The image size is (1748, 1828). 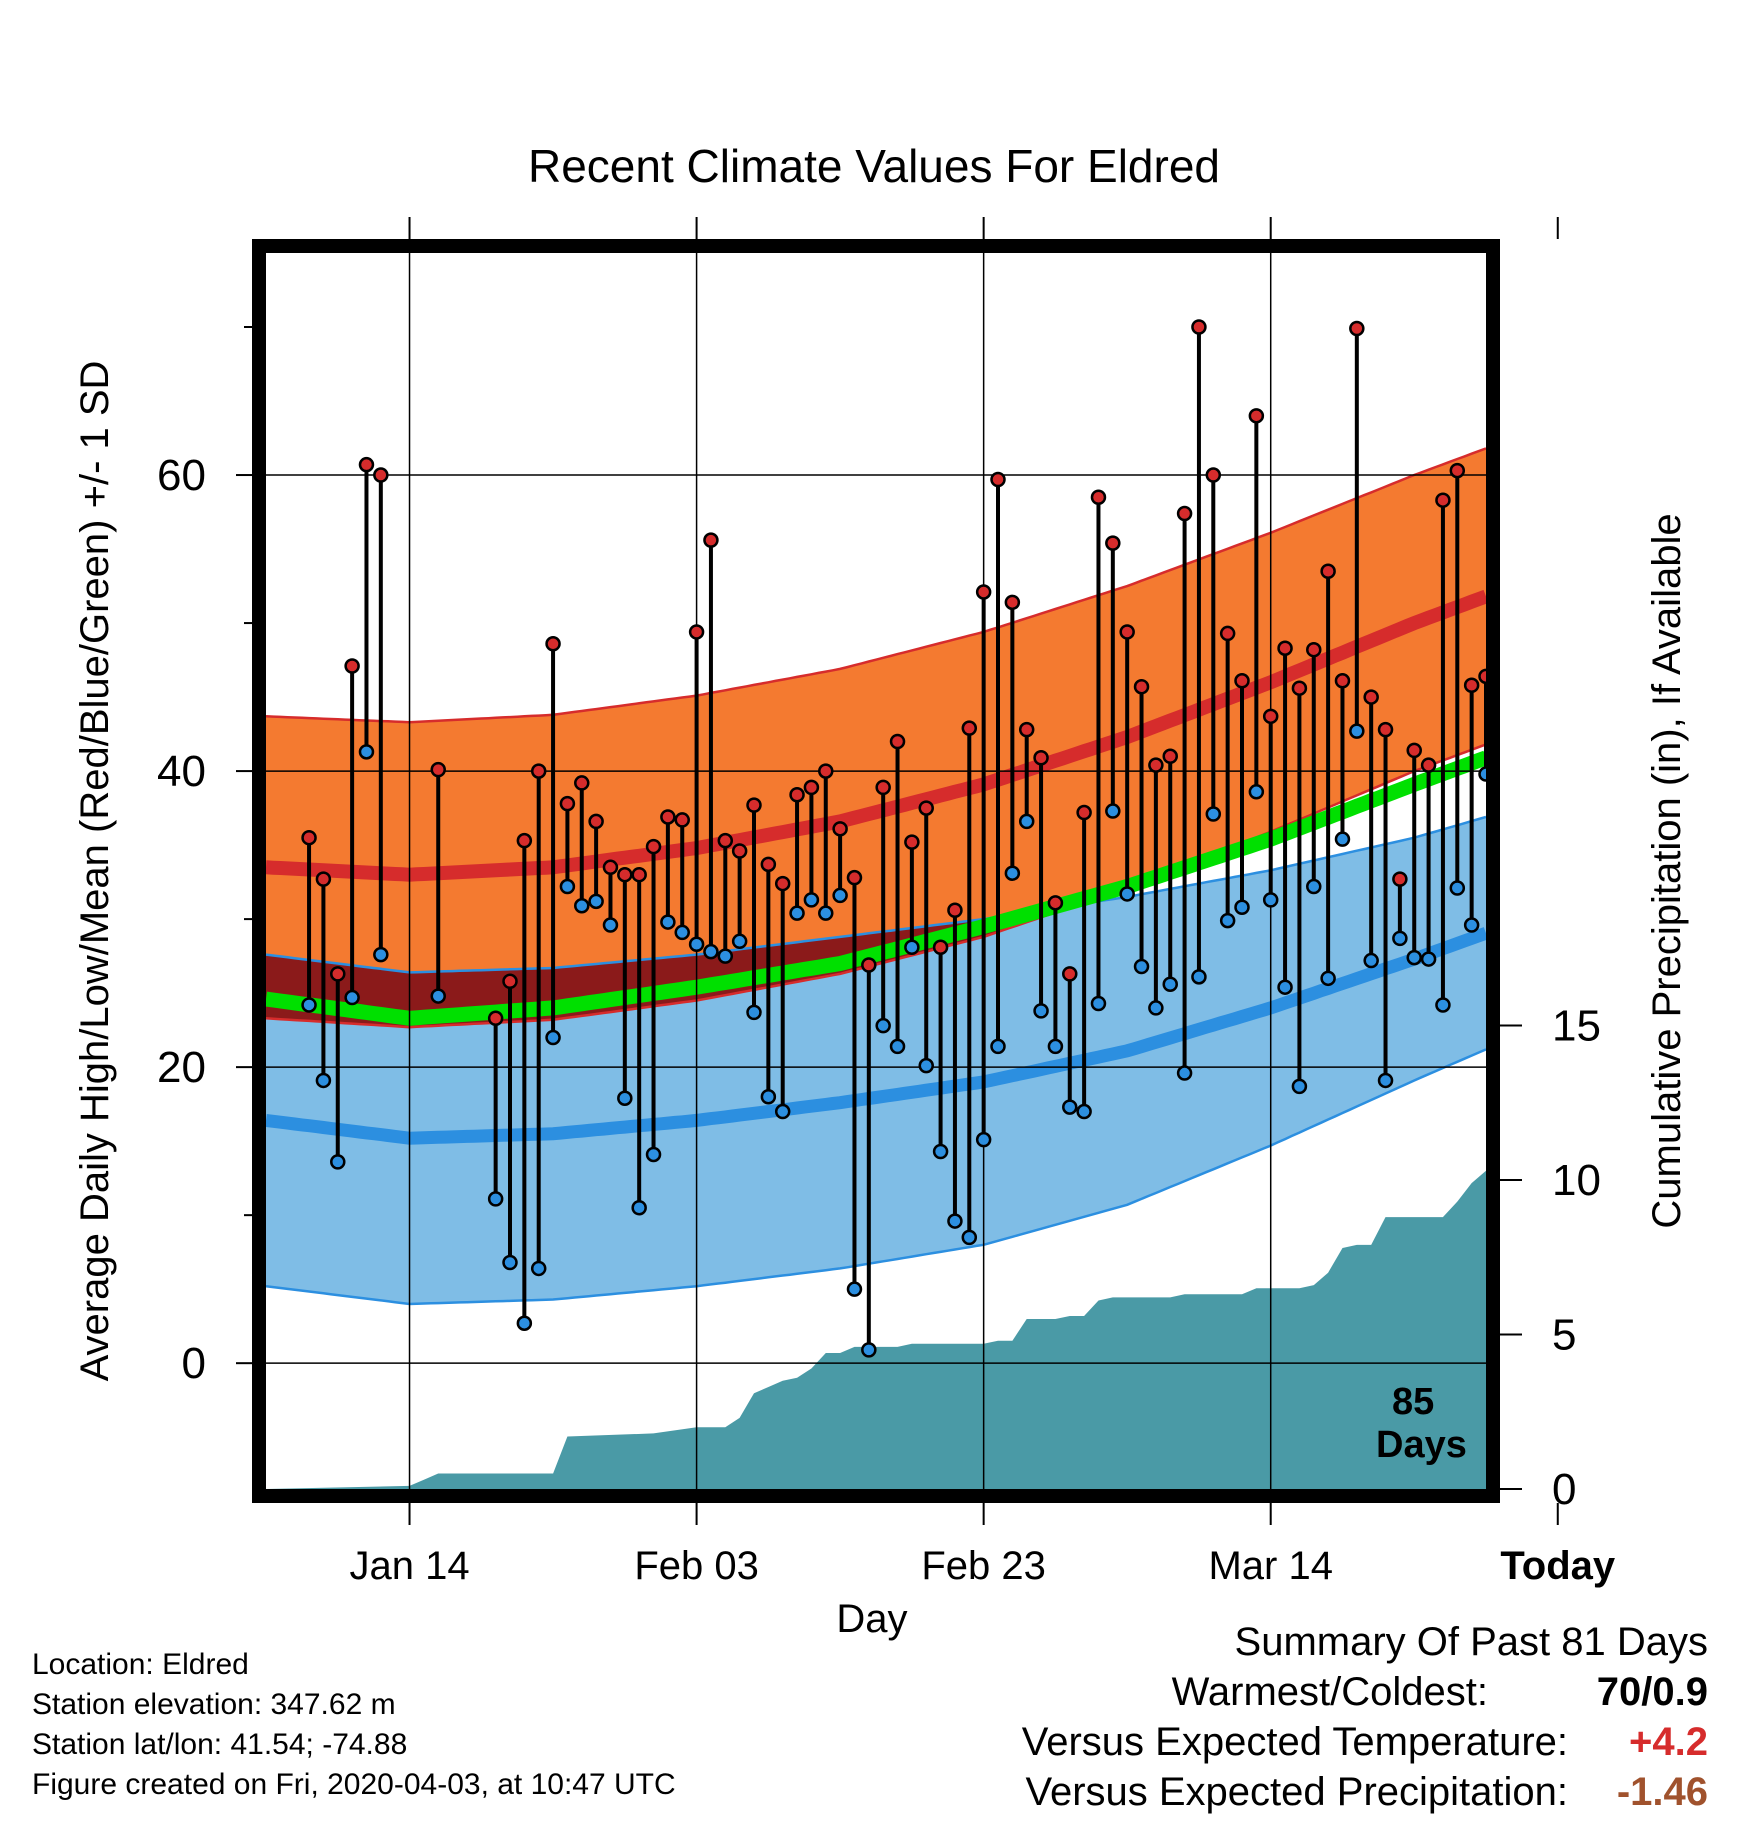 I want to click on chart-title: Recent Climate Values For Eldred, so click(x=874, y=166).